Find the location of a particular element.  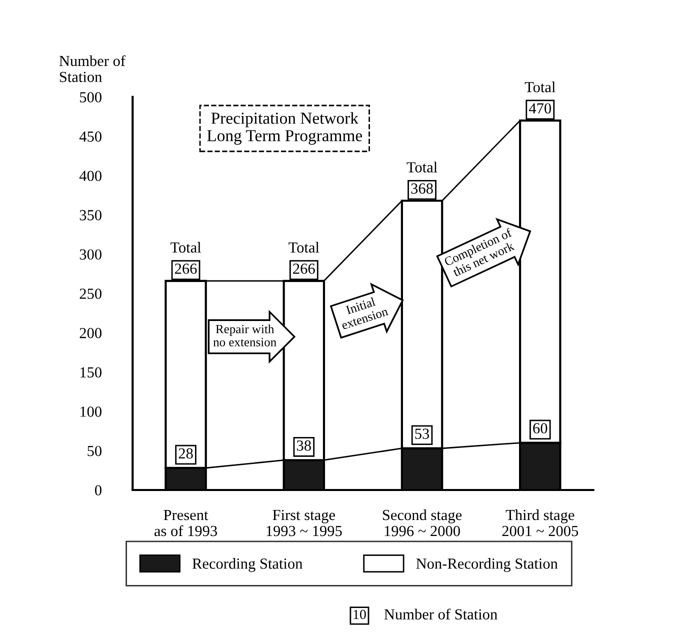

y-tick-label: 200 is located at coordinates (91, 333).